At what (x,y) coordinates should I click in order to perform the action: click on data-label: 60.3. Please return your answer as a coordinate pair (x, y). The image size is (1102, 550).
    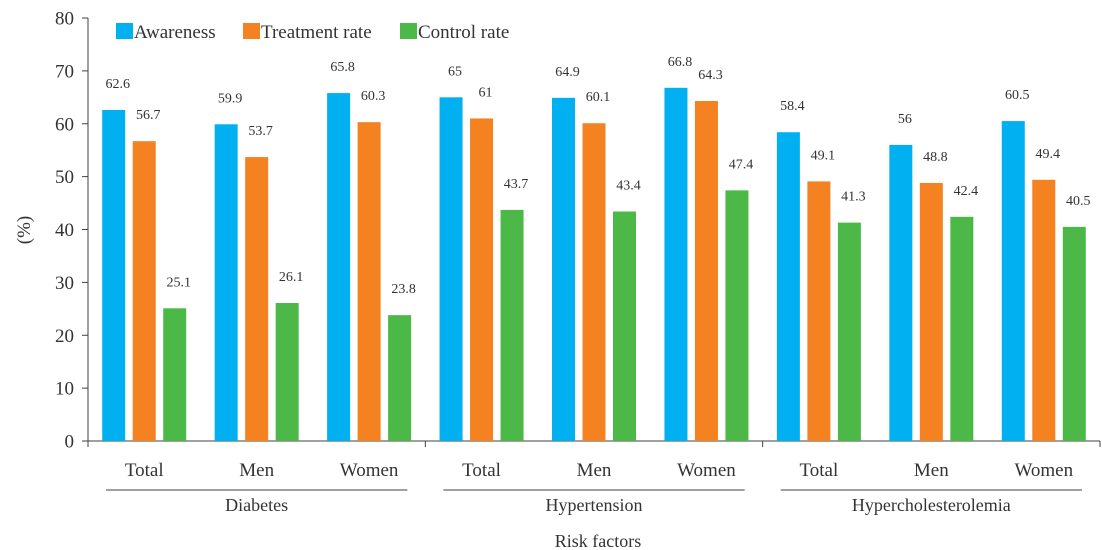
    Looking at the image, I should click on (373, 96).